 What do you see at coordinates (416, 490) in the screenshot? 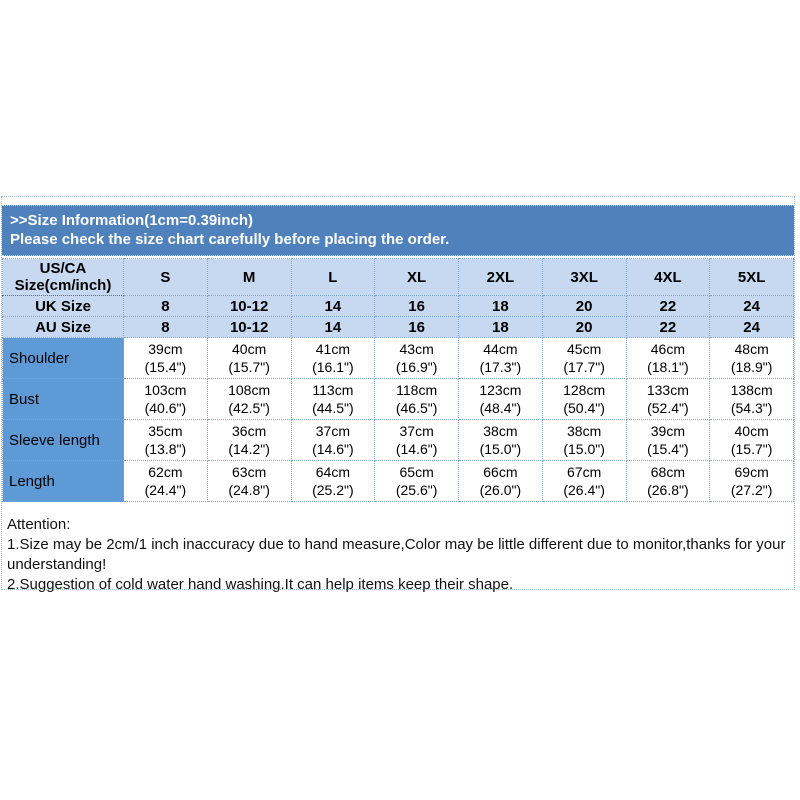
I see `measurement-inch: (25.6")` at bounding box center [416, 490].